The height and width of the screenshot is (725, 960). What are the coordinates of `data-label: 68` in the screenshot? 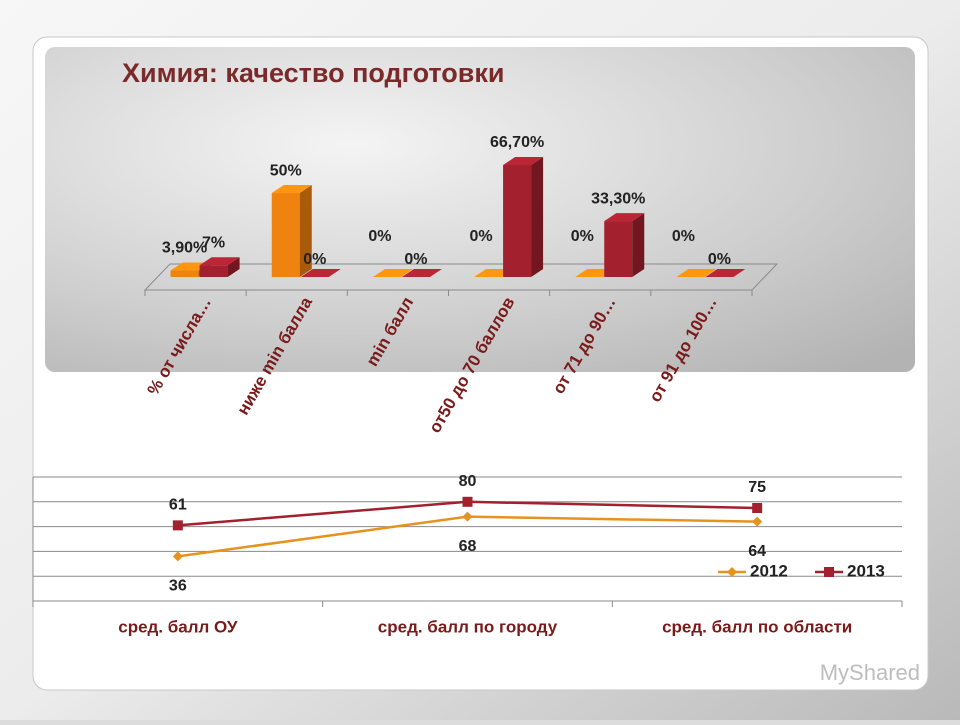 It's located at (468, 546).